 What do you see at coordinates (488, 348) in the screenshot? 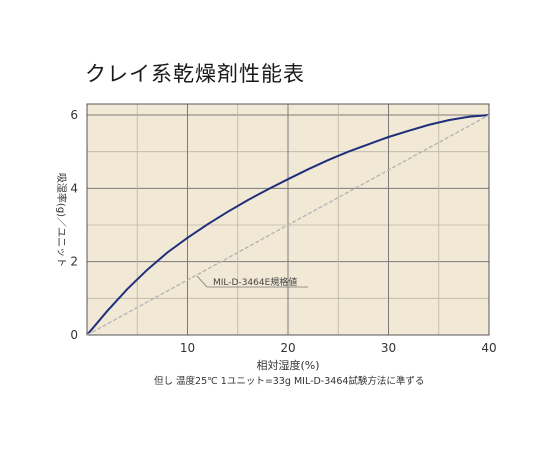
I see `x-tick-label: 40` at bounding box center [488, 348].